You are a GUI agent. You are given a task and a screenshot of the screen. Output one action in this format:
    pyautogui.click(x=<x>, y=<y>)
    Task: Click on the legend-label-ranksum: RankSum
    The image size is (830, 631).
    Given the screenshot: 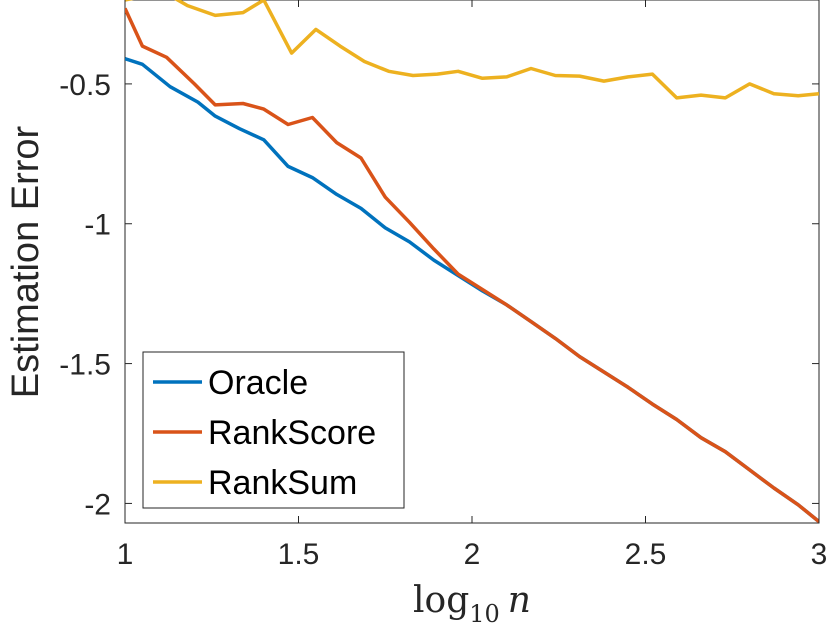 What is the action you would take?
    pyautogui.click(x=282, y=483)
    